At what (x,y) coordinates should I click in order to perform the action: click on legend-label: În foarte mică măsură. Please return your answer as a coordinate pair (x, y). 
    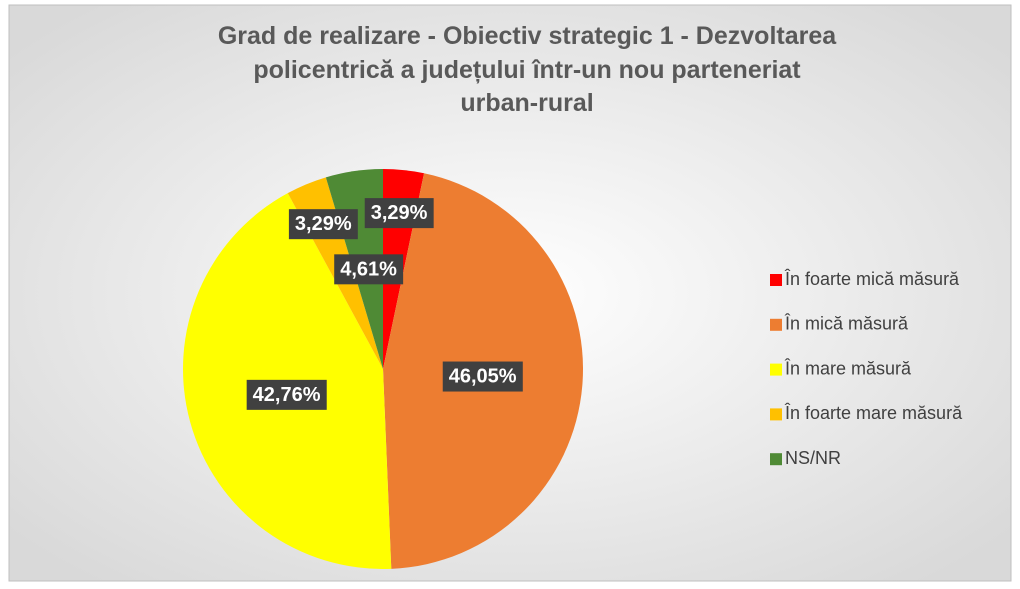
    Looking at the image, I should click on (872, 279).